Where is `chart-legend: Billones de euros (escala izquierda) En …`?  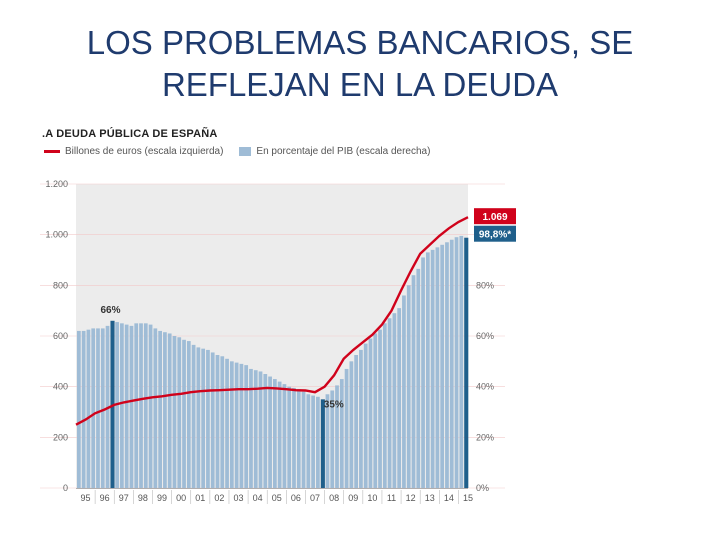
chart-legend: Billones de euros (escala izquierda) En … is located at coordinates (237, 151).